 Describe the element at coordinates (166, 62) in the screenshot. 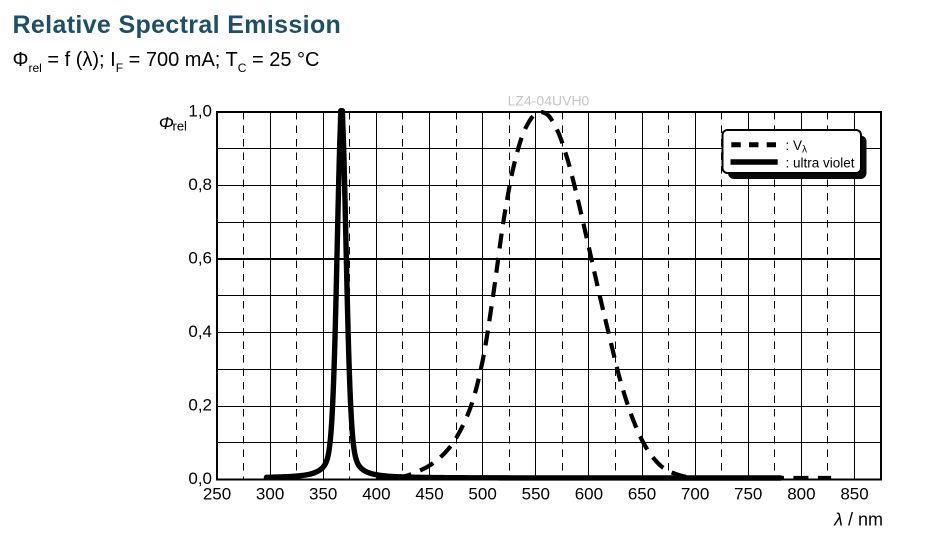

I see `svg-text:Φrel = f (λ); IF = 700 mA; TC: Φrel = f (λ); IF = 700 mA; TC = 25 °C` at that location.